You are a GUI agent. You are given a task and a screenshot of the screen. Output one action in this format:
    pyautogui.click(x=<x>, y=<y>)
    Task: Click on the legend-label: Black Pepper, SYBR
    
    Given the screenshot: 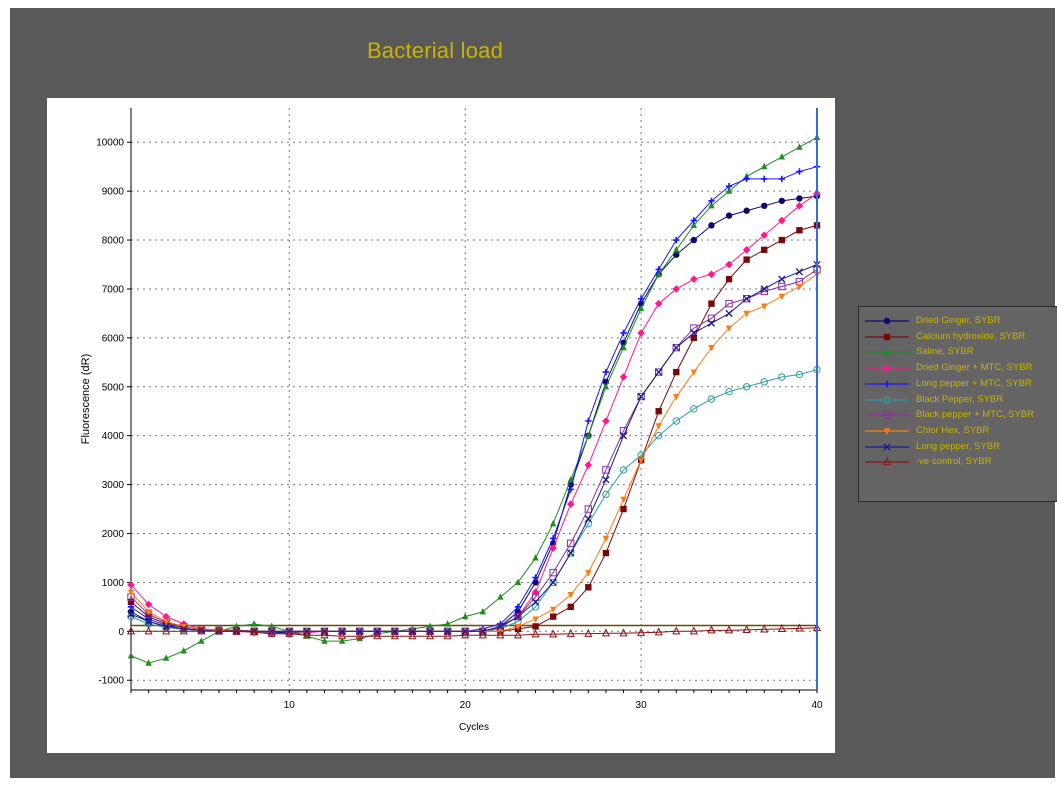 What is the action you would take?
    pyautogui.click(x=960, y=399)
    